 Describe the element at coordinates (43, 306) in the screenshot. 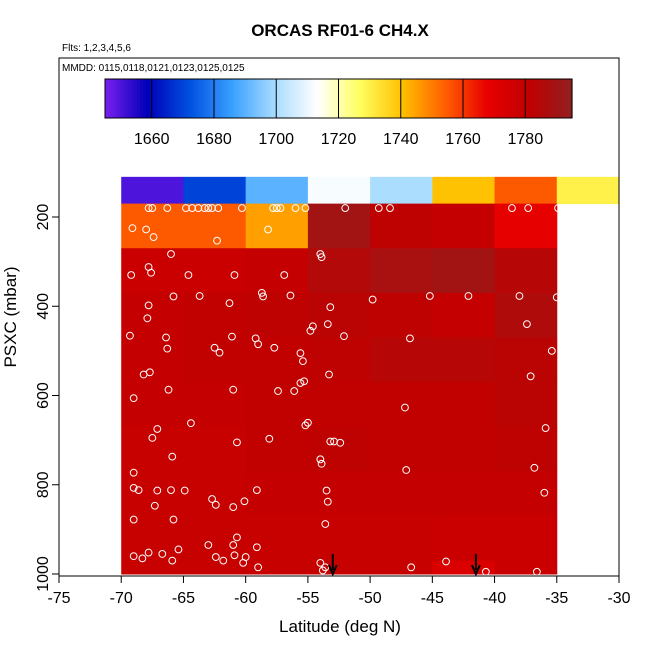

I see `y-tick-label: 400` at that location.